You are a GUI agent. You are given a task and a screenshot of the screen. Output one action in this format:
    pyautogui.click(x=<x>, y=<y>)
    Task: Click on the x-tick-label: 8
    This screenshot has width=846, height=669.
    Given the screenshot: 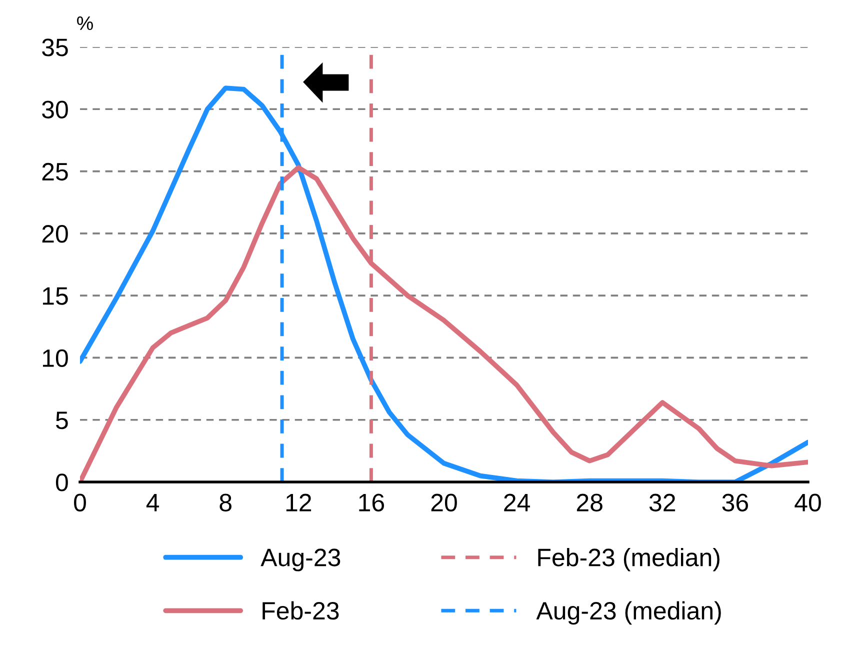 What is the action you would take?
    pyautogui.click(x=226, y=503)
    